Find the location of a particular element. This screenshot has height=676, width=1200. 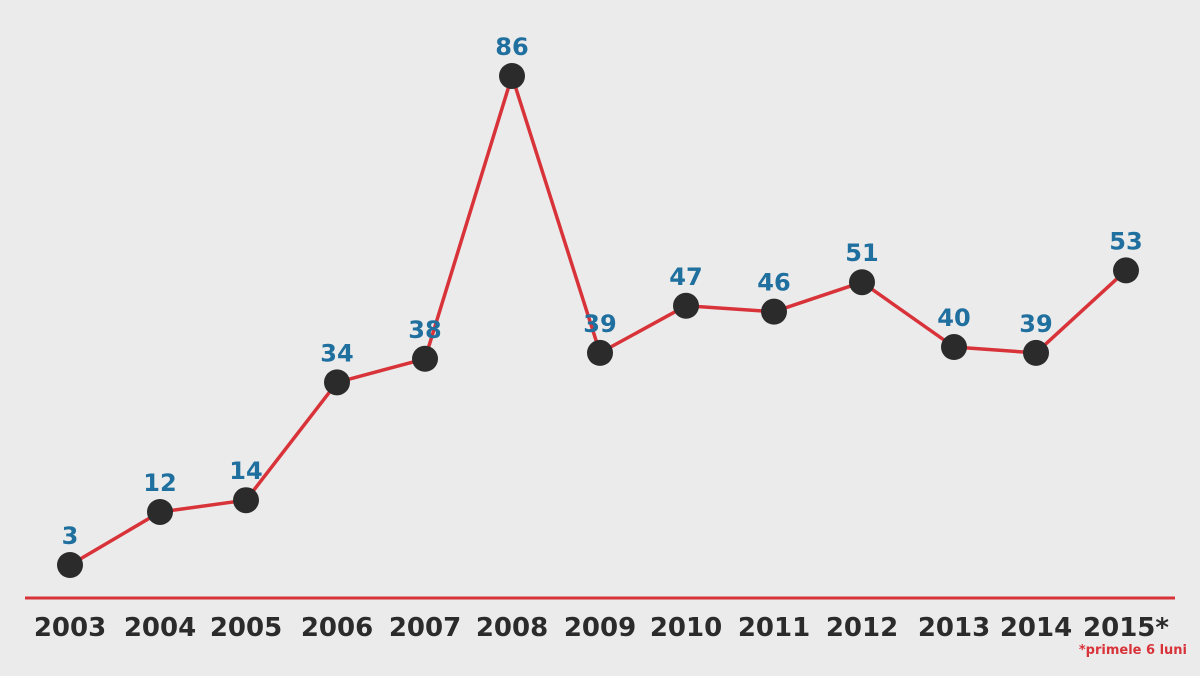

value-label-2004: 12 is located at coordinates (159, 483).